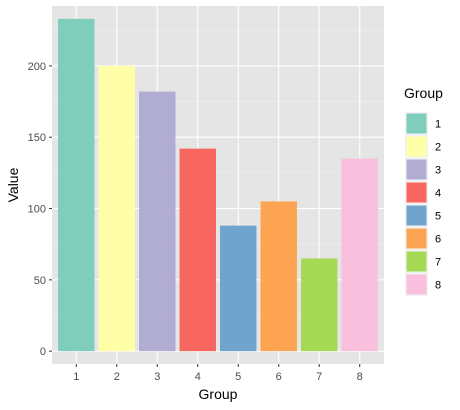 Image resolution: width=460 pixels, height=410 pixels. Describe the element at coordinates (319, 377) in the screenshot. I see `x-tick-label: 7` at that location.